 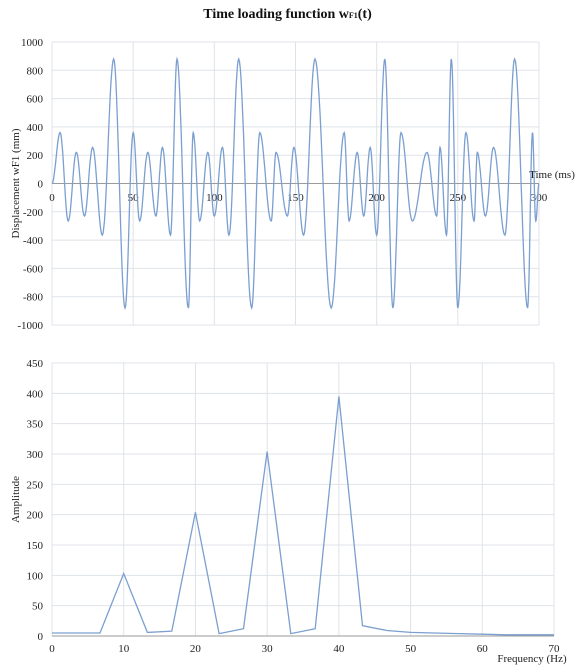 What do you see at coordinates (35, 455) in the screenshot?
I see `y-tick-label: 300` at bounding box center [35, 455].